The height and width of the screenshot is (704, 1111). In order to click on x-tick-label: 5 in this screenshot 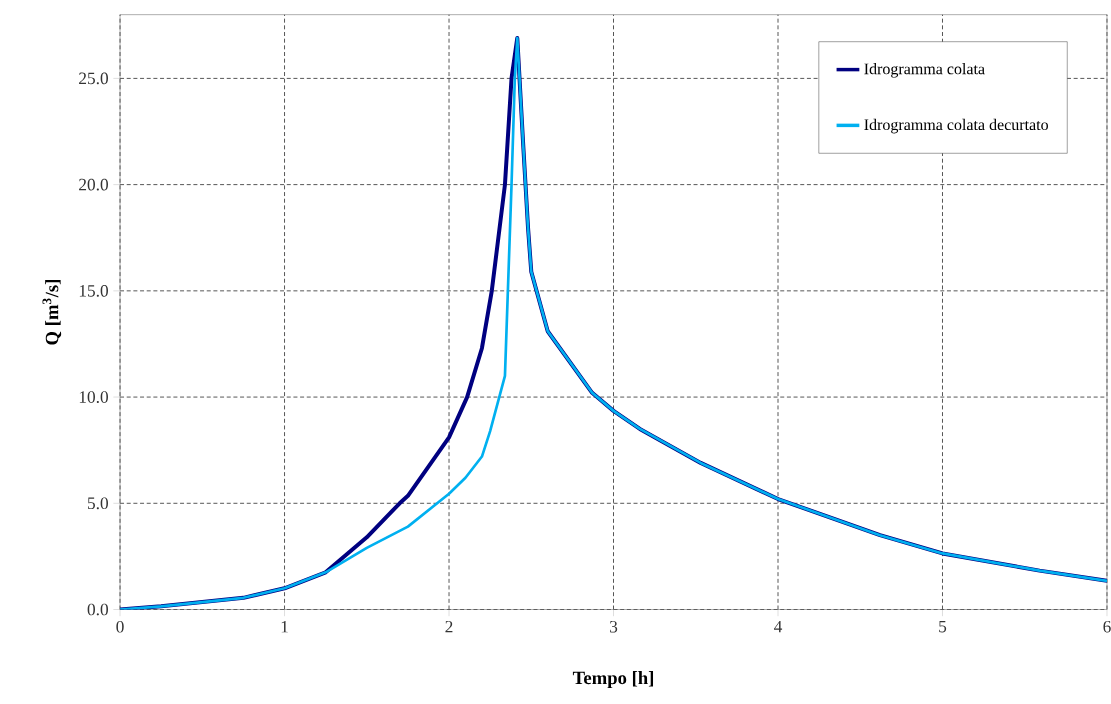, I will do `click(943, 626)`.